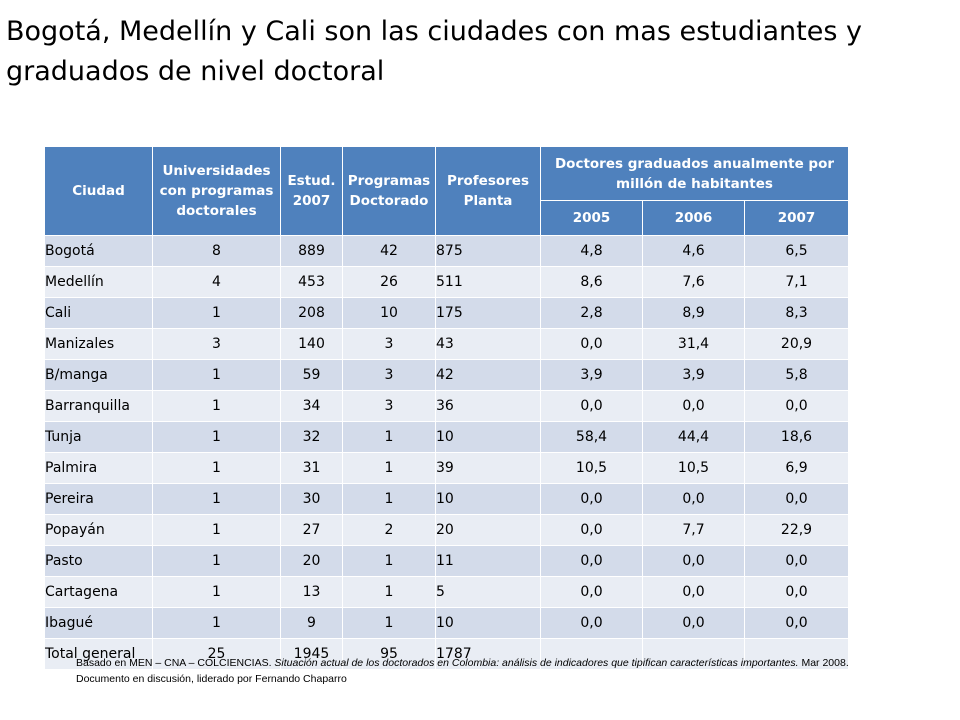  What do you see at coordinates (311, 344) in the screenshot?
I see `cell-students: 140` at bounding box center [311, 344].